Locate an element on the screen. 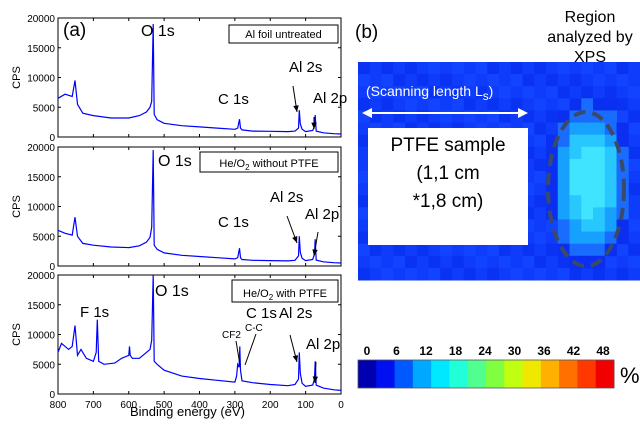  peak-label: C 1s is located at coordinates (233, 99).